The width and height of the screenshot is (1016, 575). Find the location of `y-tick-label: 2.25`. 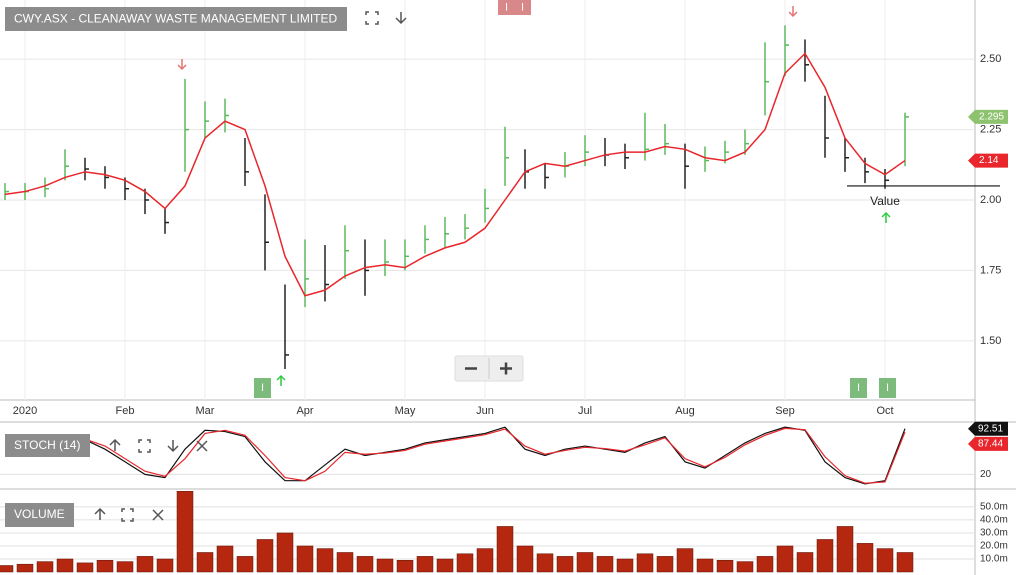

y-tick-label: 2.25 is located at coordinates (990, 129).